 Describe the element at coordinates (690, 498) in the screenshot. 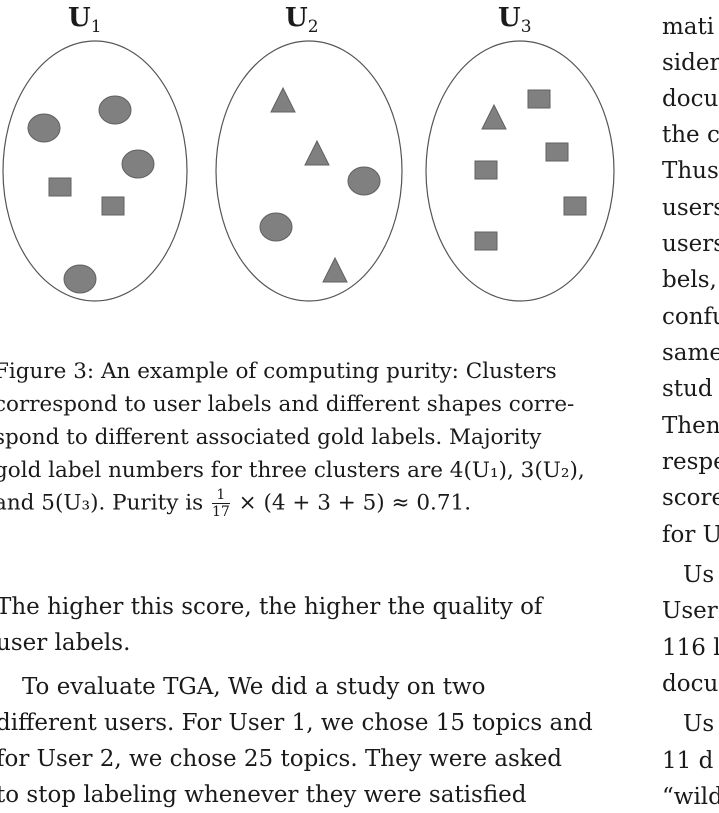

I see `right-column-line: score` at that location.